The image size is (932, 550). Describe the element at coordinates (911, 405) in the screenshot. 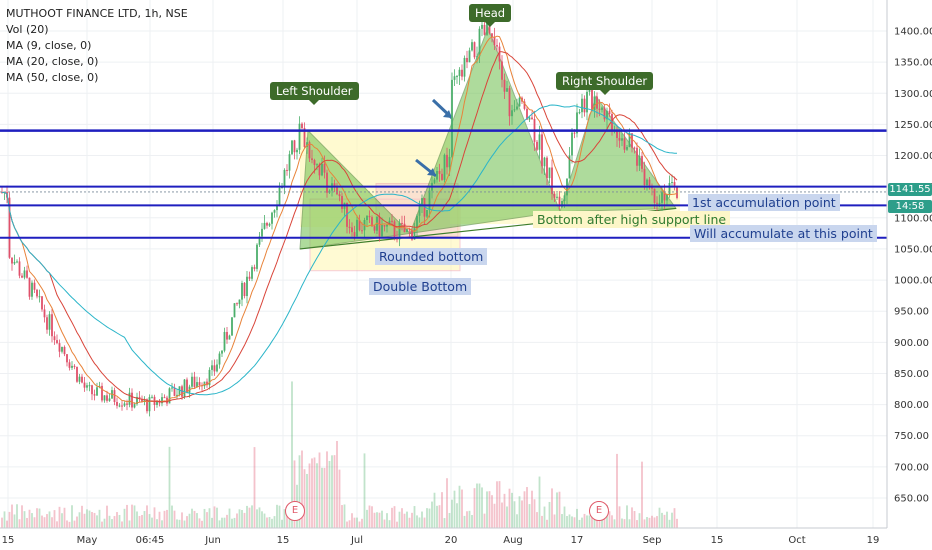

I see `price-tick-label: 800.00` at that location.